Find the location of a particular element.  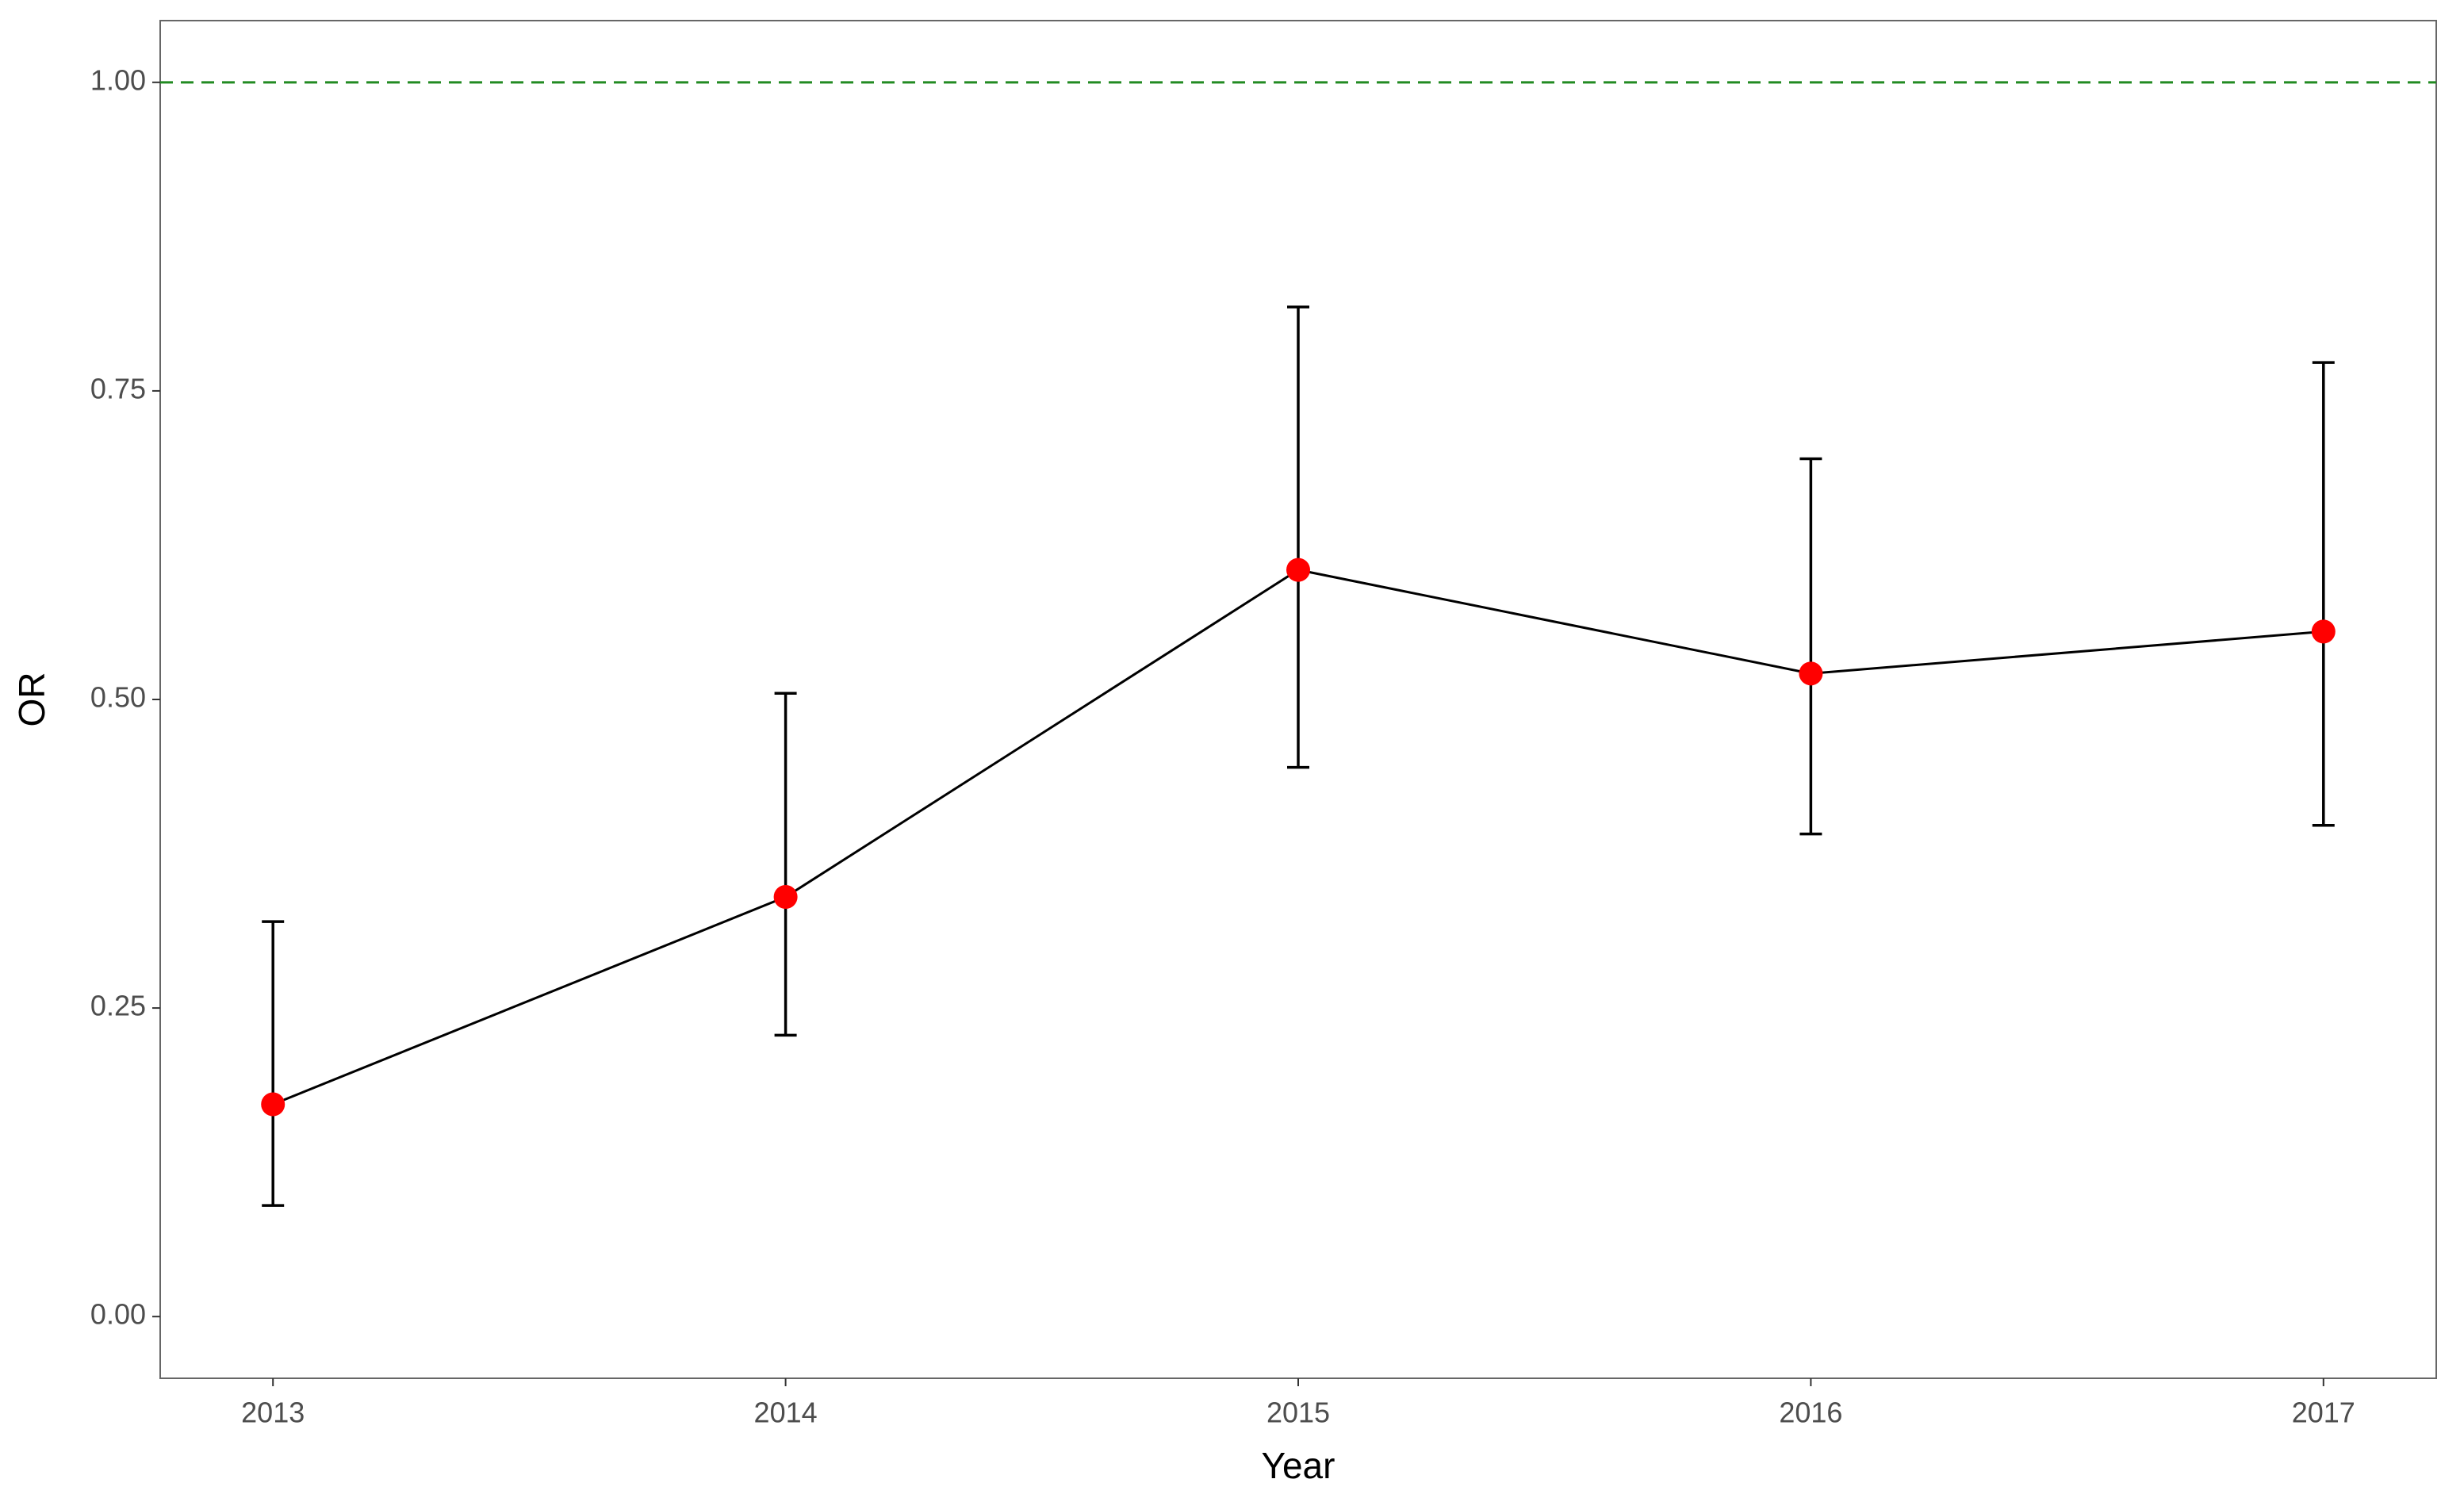

x-tick-label: 2013 is located at coordinates (273, 1413).